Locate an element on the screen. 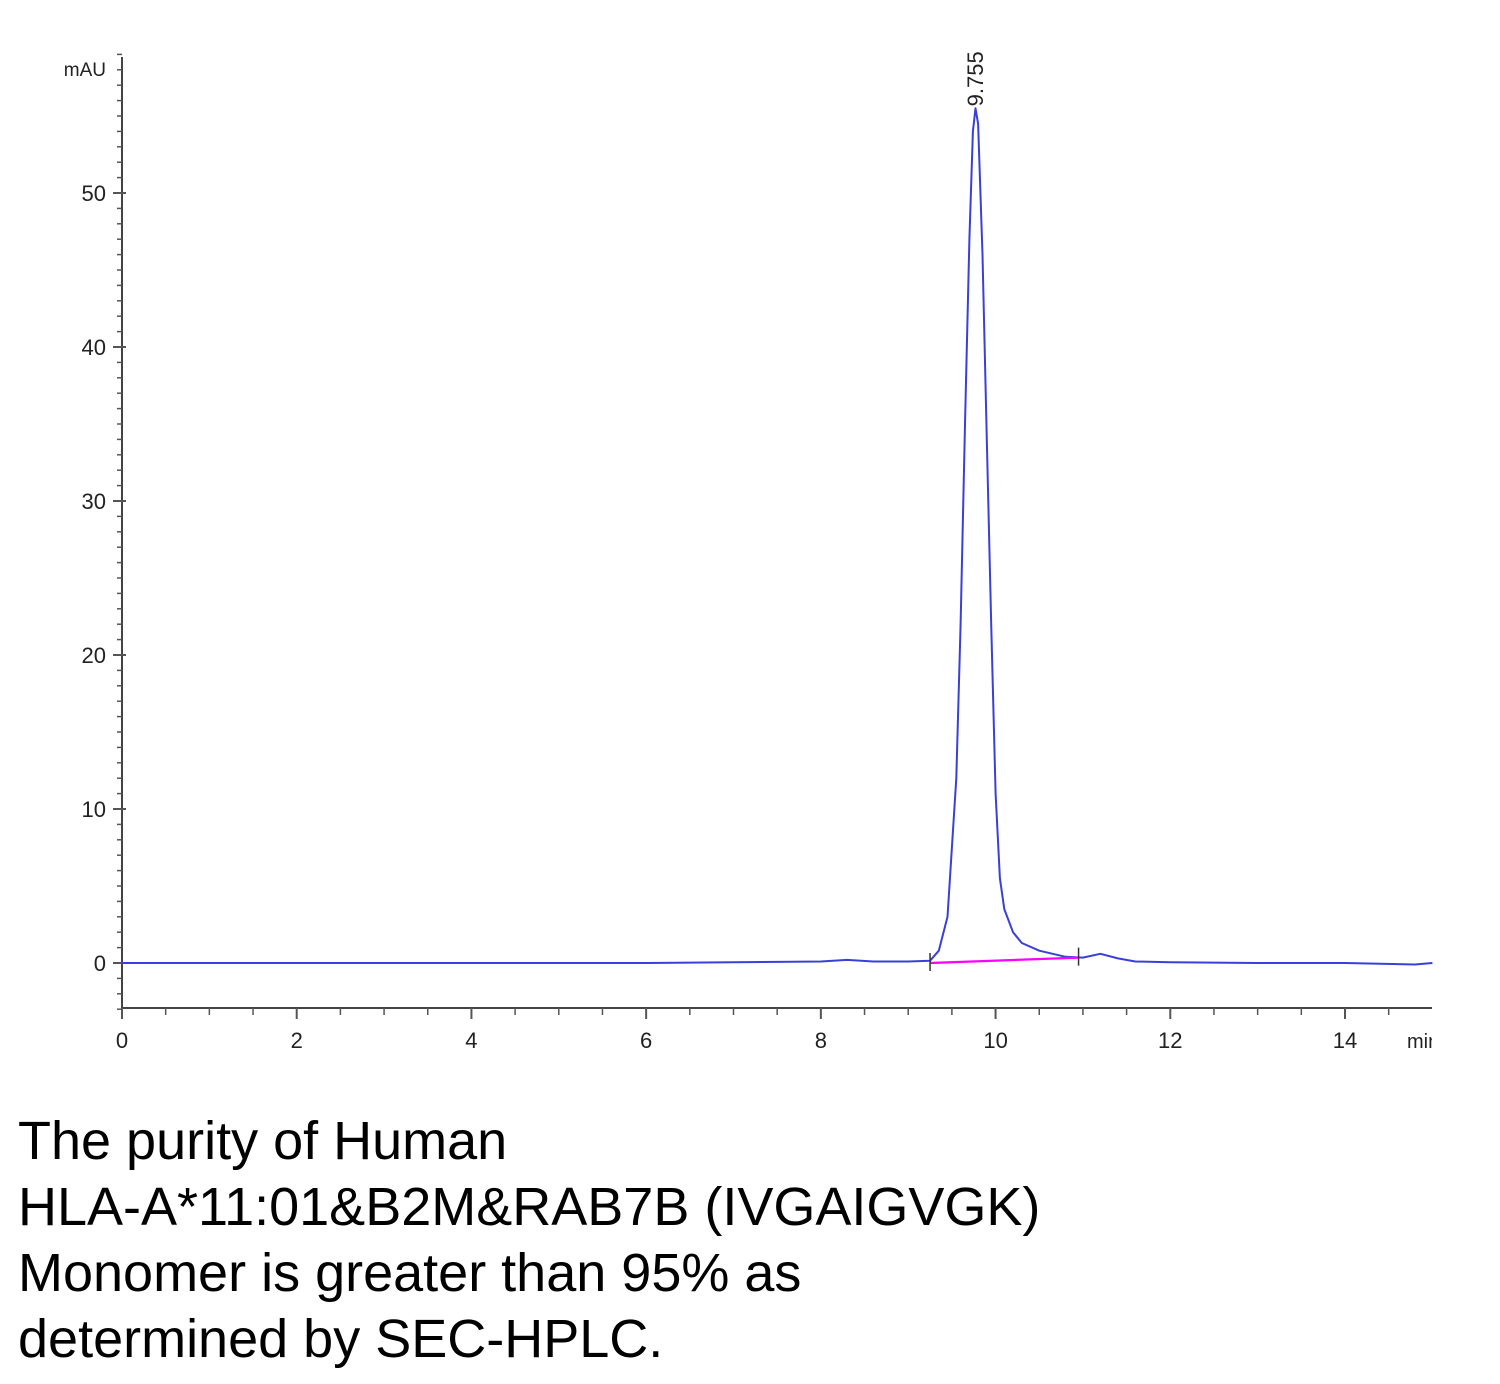 This screenshot has height=1384, width=1500. y-tick-label: 30 is located at coordinates (94, 501).